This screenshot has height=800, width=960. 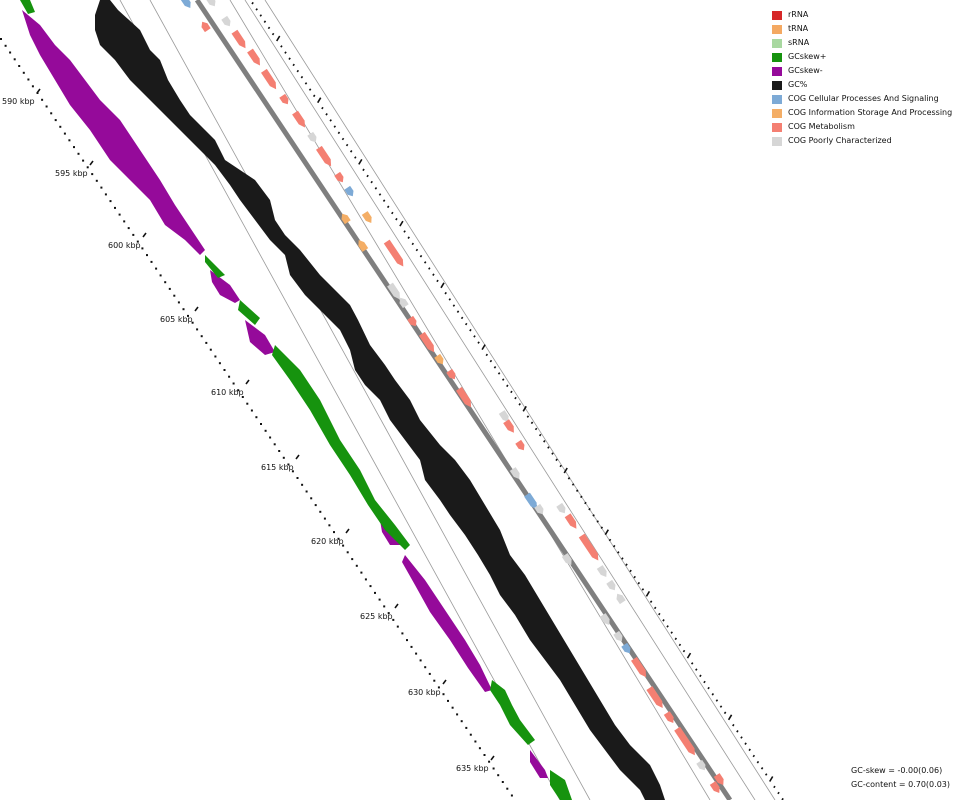 I want to click on gc-content-stat: GC-content = 0.70(0.03), so click(x=900, y=784).